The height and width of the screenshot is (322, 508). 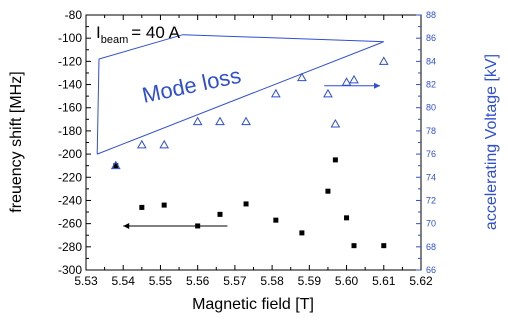 What do you see at coordinates (161, 281) in the screenshot?
I see `x-tick-label: 5.55` at bounding box center [161, 281].